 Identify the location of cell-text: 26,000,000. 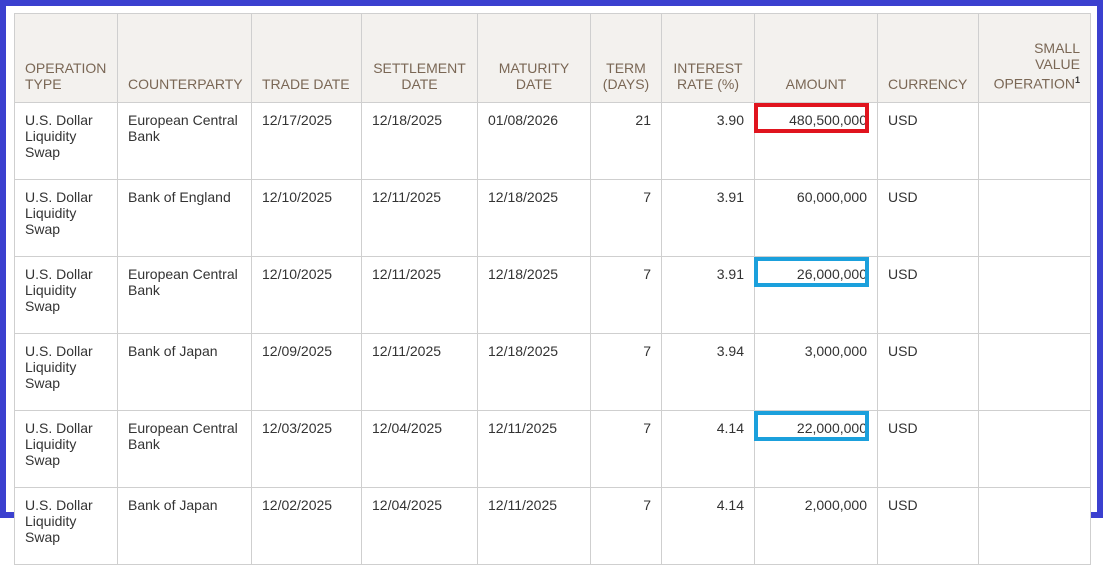
(831, 274).